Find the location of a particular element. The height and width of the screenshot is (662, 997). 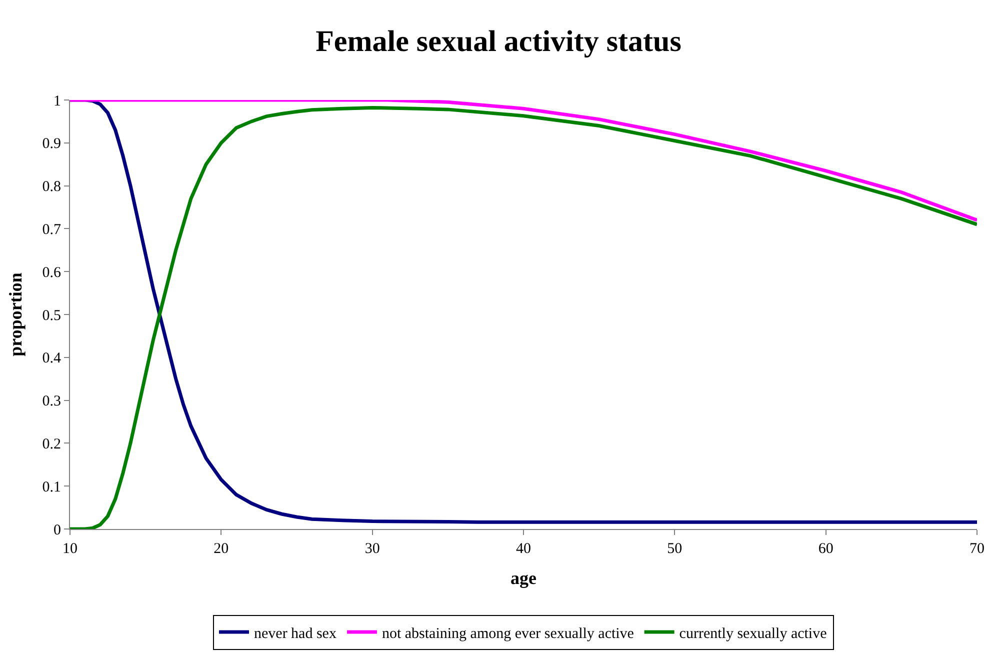

y-tick-label: 0.5 is located at coordinates (51, 316).